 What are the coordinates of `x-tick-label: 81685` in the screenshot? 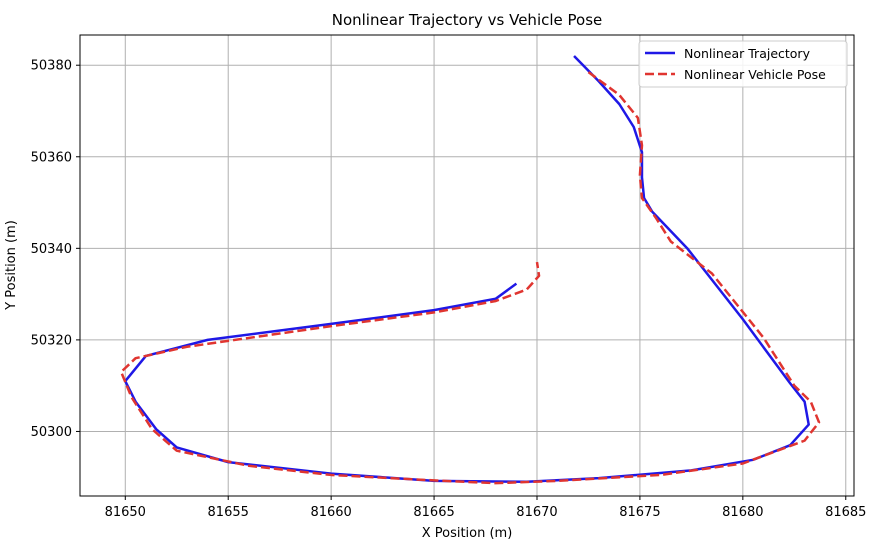 It's located at (845, 512).